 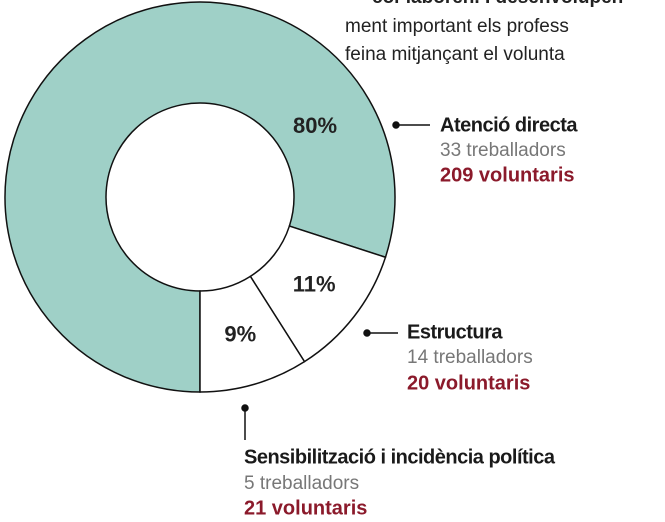 I want to click on legend-name: Atenció directa, so click(x=509, y=125).